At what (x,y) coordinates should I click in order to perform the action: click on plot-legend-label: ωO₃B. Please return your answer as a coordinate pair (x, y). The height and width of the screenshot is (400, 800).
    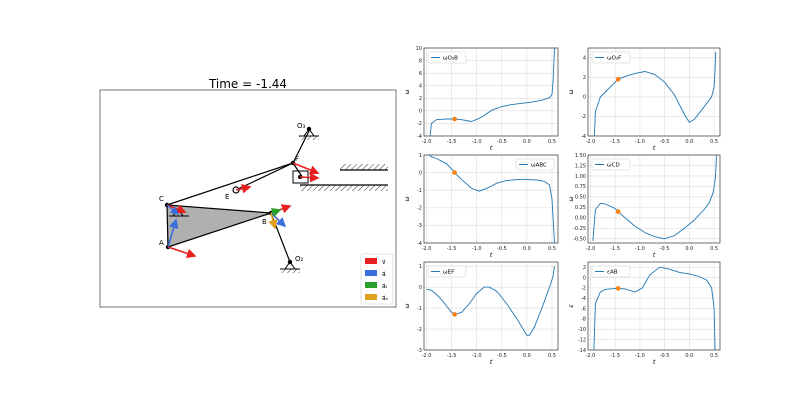
    Looking at the image, I should click on (450, 59).